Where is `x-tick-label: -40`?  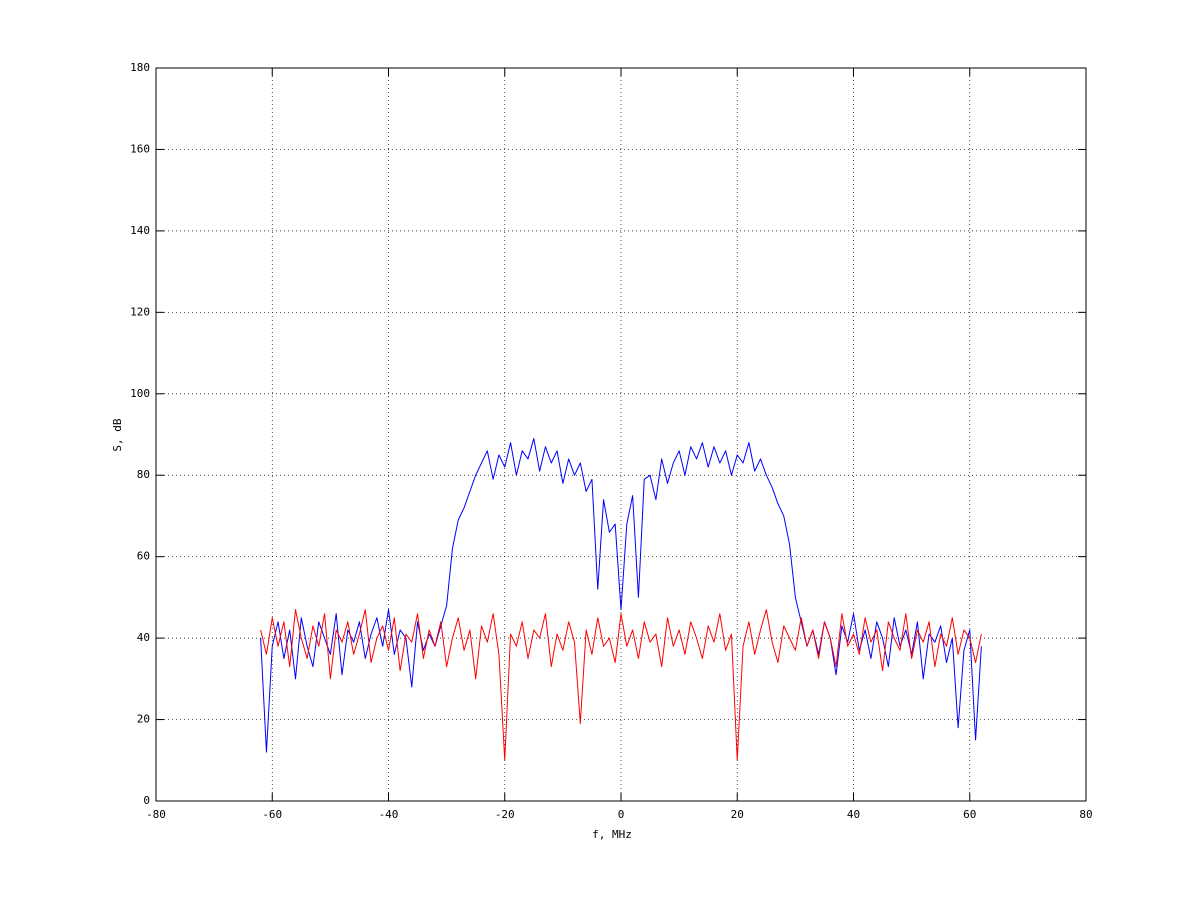 x-tick-label: -40 is located at coordinates (389, 814).